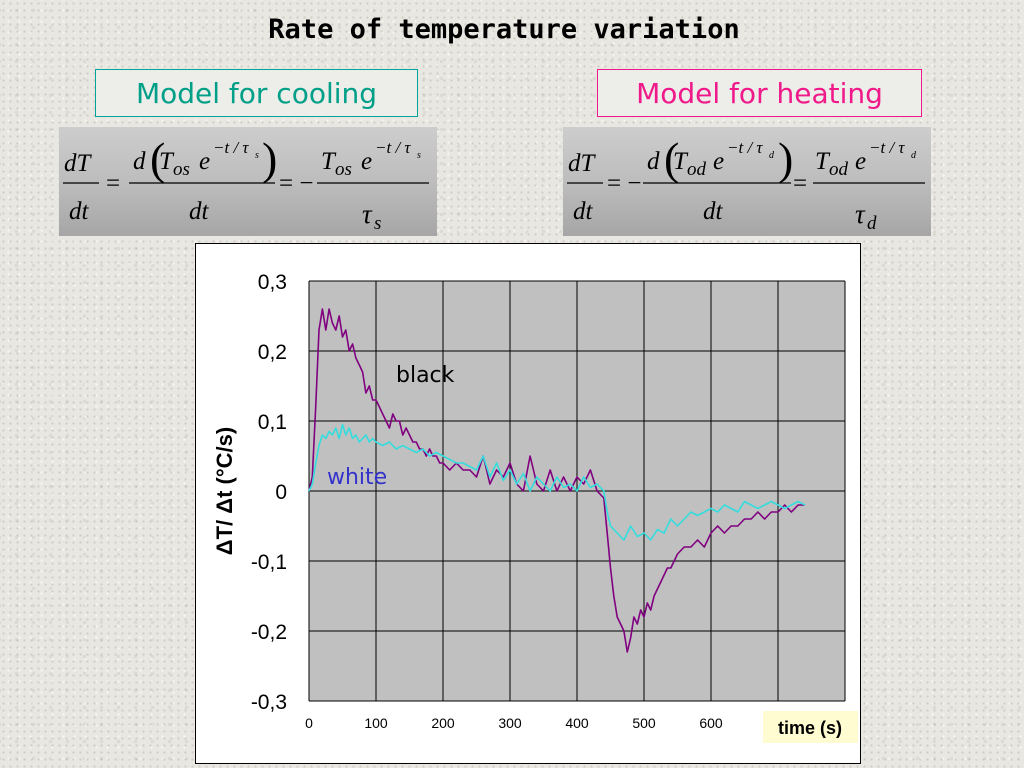 Image resolution: width=1024 pixels, height=768 pixels. I want to click on label-white: white, so click(357, 477).